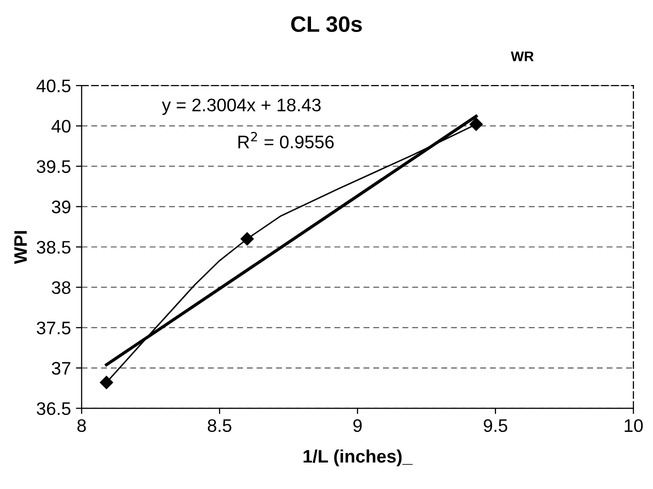 This screenshot has width=653, height=489. Describe the element at coordinates (53, 409) in the screenshot. I see `y-tick-label: 36.5` at that location.